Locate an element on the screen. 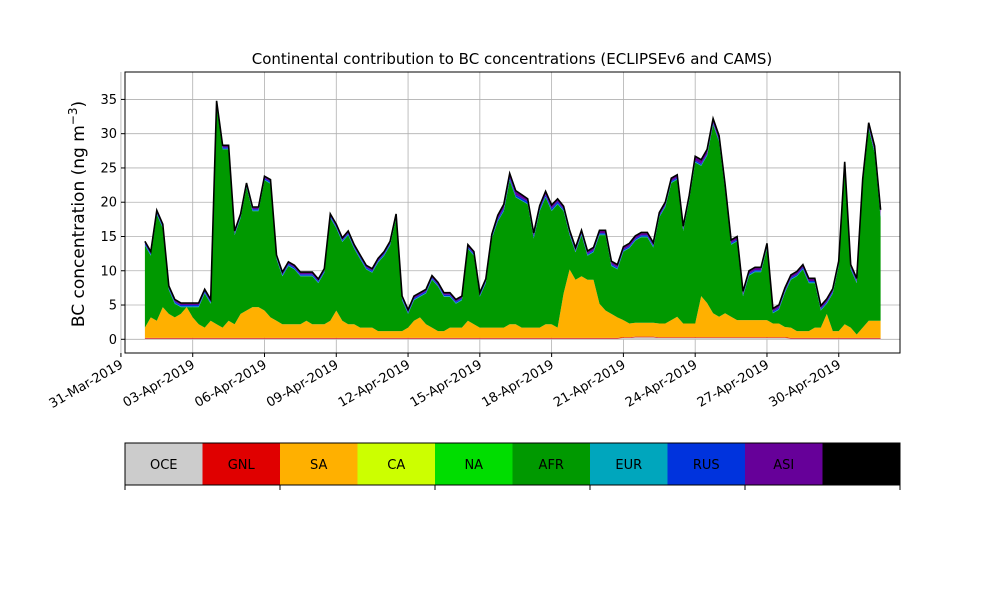 Image resolution: width=1000 pixels, height=600 pixels. y-axis-label: BC concentration (ng m−3) is located at coordinates (77, 214).